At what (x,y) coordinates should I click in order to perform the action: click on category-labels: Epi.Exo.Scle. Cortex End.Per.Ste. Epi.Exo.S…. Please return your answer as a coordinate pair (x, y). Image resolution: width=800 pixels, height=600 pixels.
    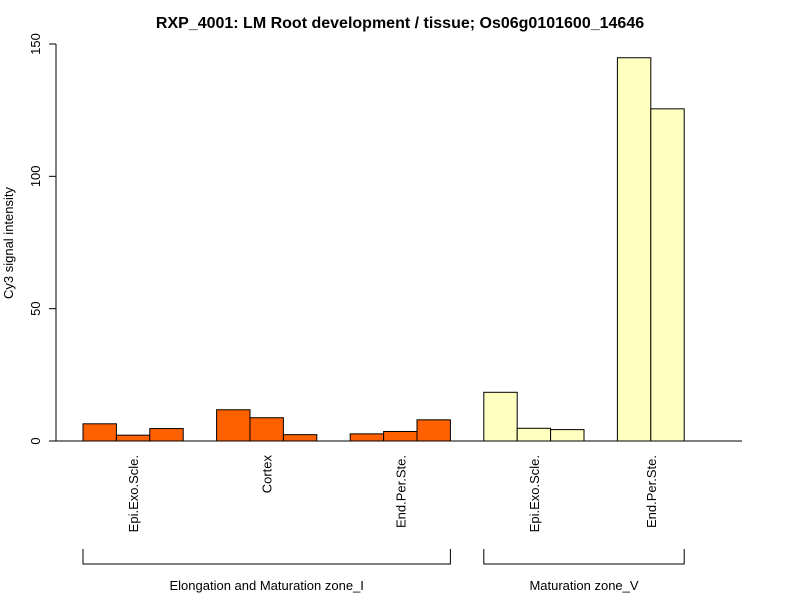
    Looking at the image, I should click on (392, 494).